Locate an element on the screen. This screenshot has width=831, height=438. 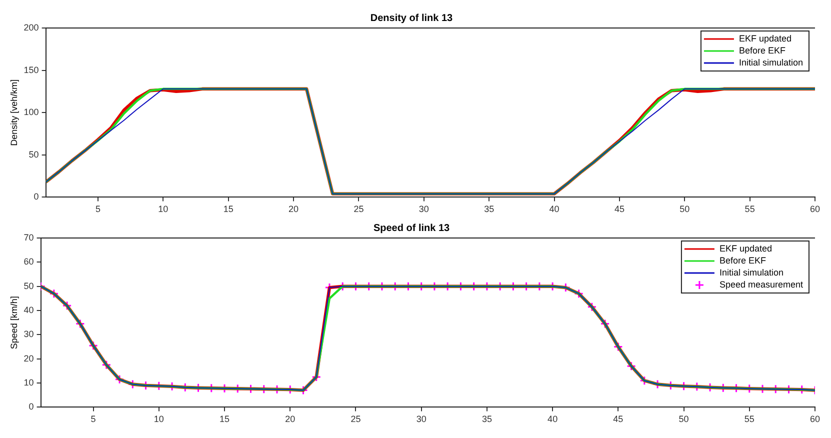
y-tick-label: 40 is located at coordinates (29, 310).